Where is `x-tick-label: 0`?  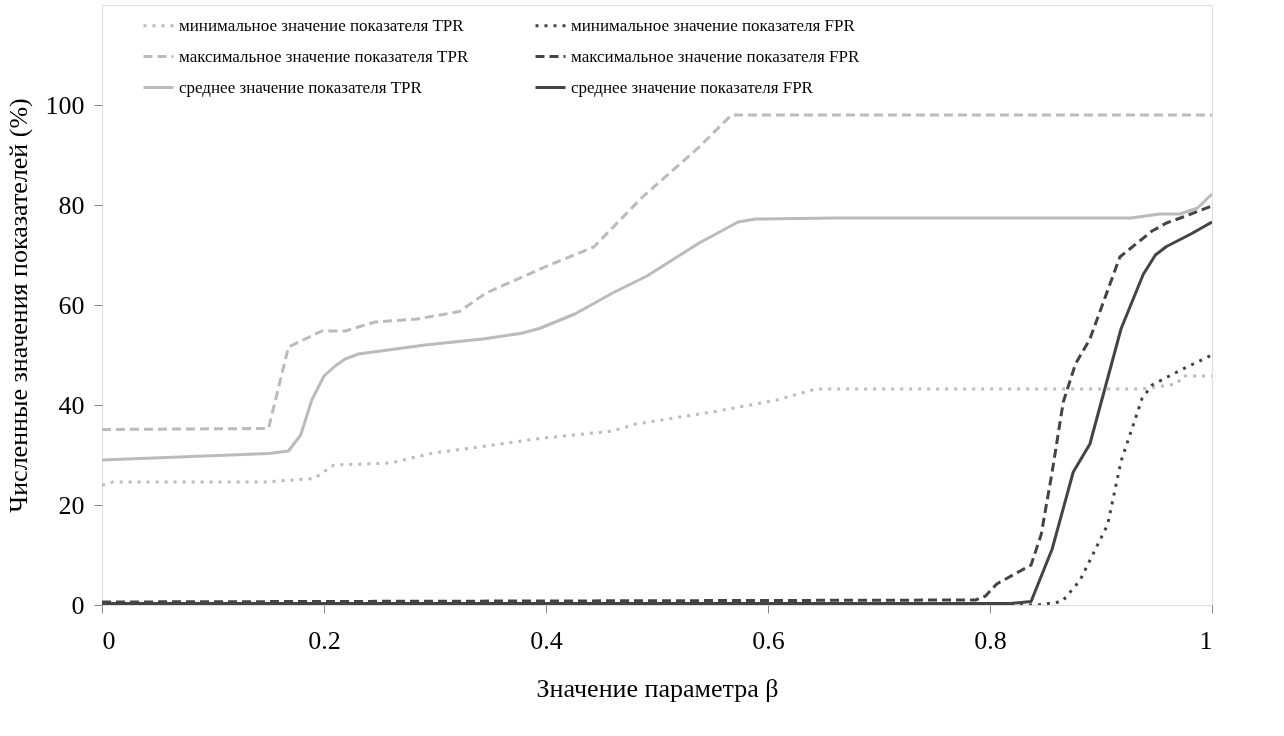 x-tick-label: 0 is located at coordinates (109, 640).